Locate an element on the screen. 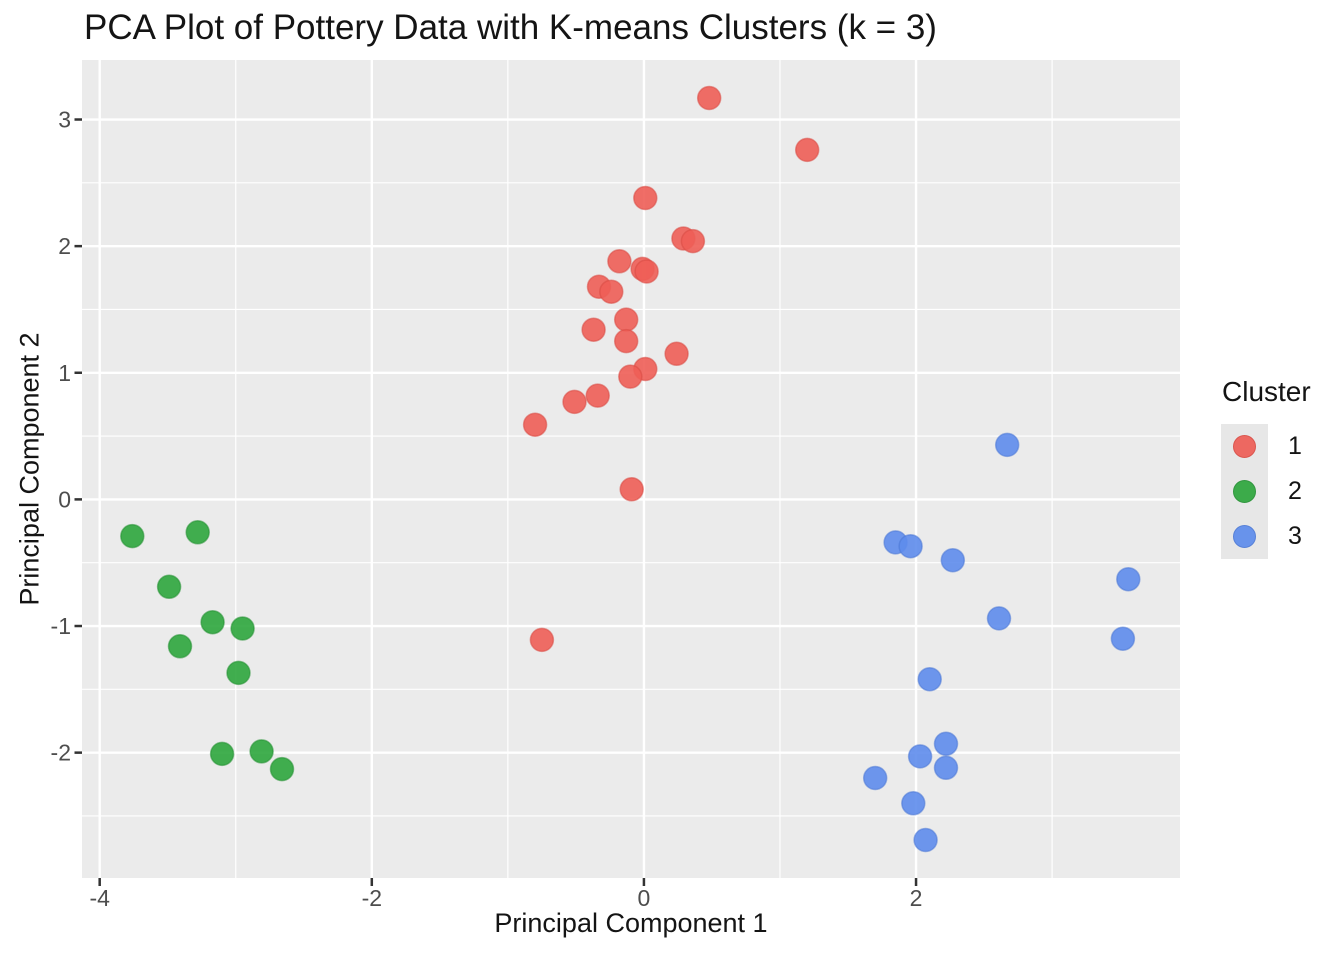  y-tick-label: 3 is located at coordinates (64, 120).